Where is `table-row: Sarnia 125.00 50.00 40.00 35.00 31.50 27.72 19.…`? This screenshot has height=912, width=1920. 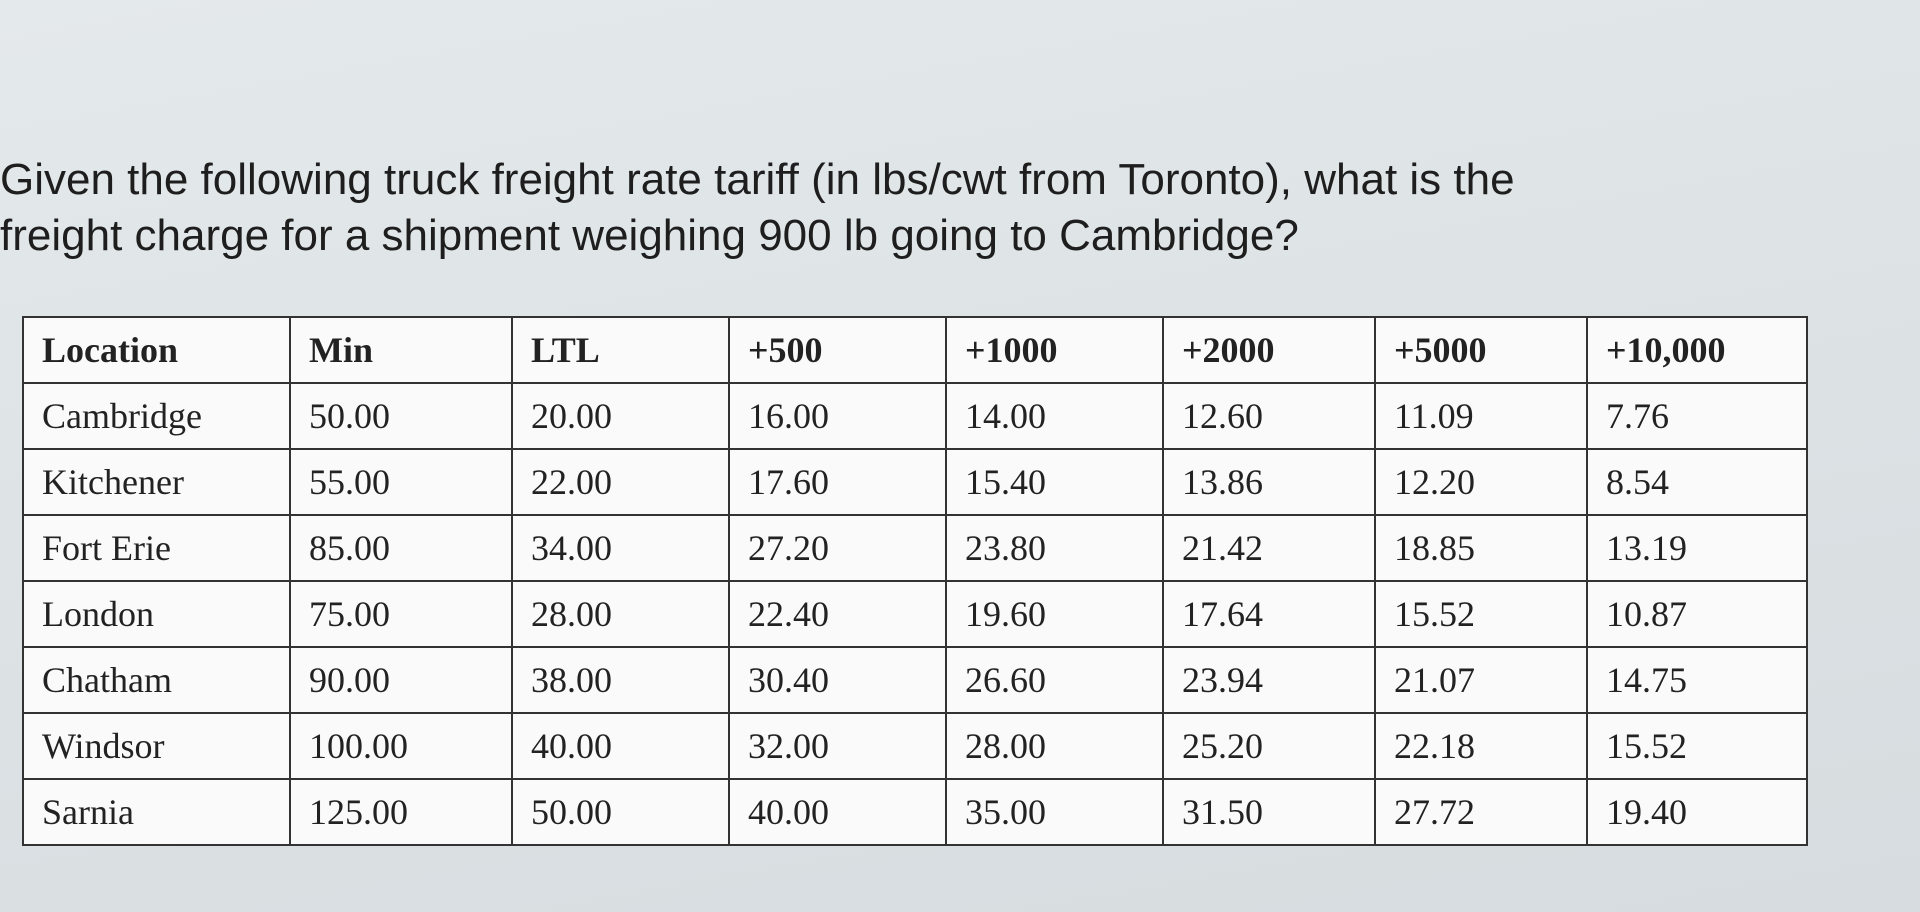 table-row: Sarnia 125.00 50.00 40.00 35.00 31.50 27.72 19.… is located at coordinates (915, 812).